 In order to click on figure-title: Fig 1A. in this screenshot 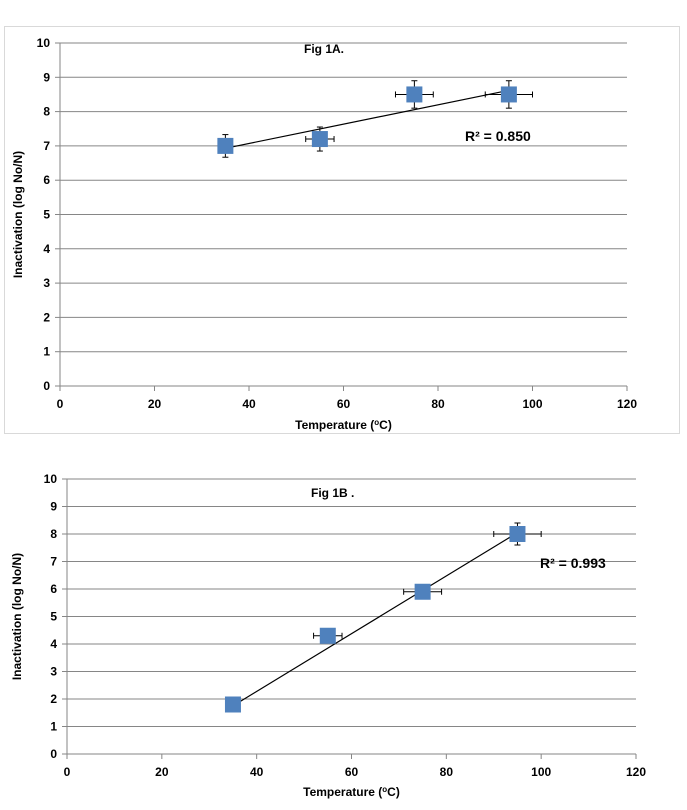, I will do `click(324, 49)`.